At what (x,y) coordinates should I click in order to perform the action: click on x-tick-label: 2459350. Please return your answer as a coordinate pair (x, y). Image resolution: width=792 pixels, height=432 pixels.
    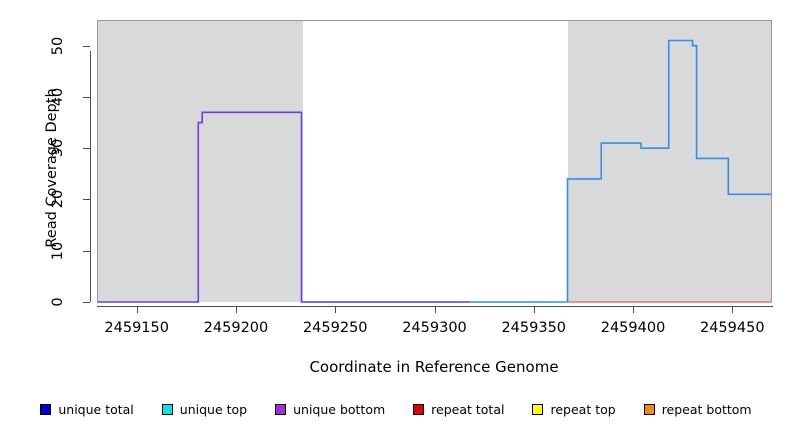
    Looking at the image, I should click on (534, 328).